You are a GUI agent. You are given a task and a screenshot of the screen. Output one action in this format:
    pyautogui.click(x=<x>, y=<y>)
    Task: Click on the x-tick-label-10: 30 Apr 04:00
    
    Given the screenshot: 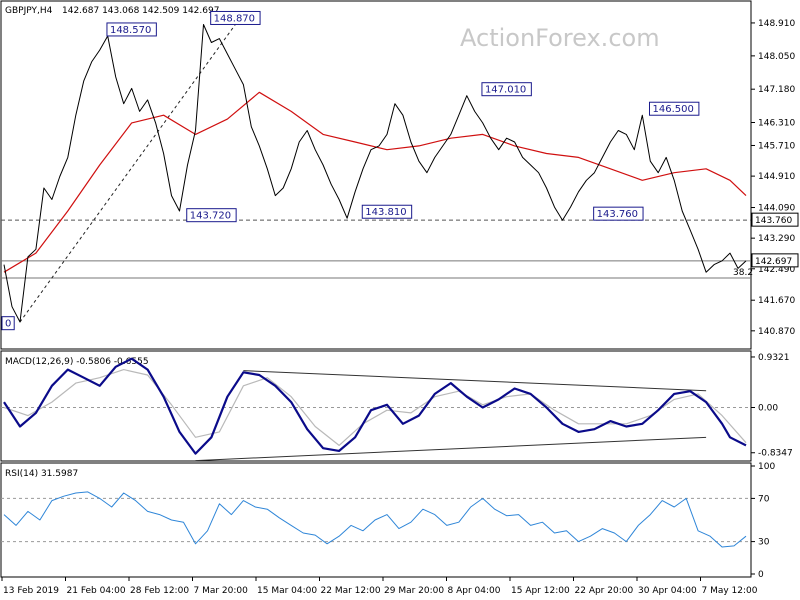 What is the action you would take?
    pyautogui.click(x=667, y=591)
    